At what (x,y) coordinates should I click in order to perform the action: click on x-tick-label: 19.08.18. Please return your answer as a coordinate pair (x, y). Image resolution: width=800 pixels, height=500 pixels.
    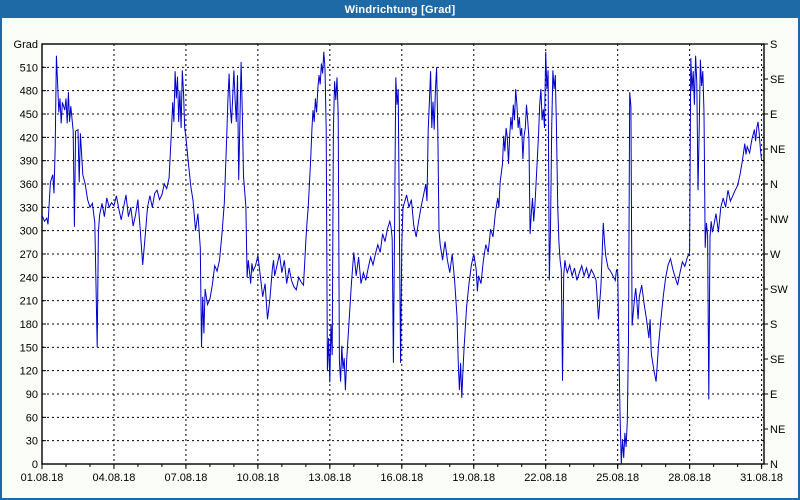
    Looking at the image, I should click on (473, 478).